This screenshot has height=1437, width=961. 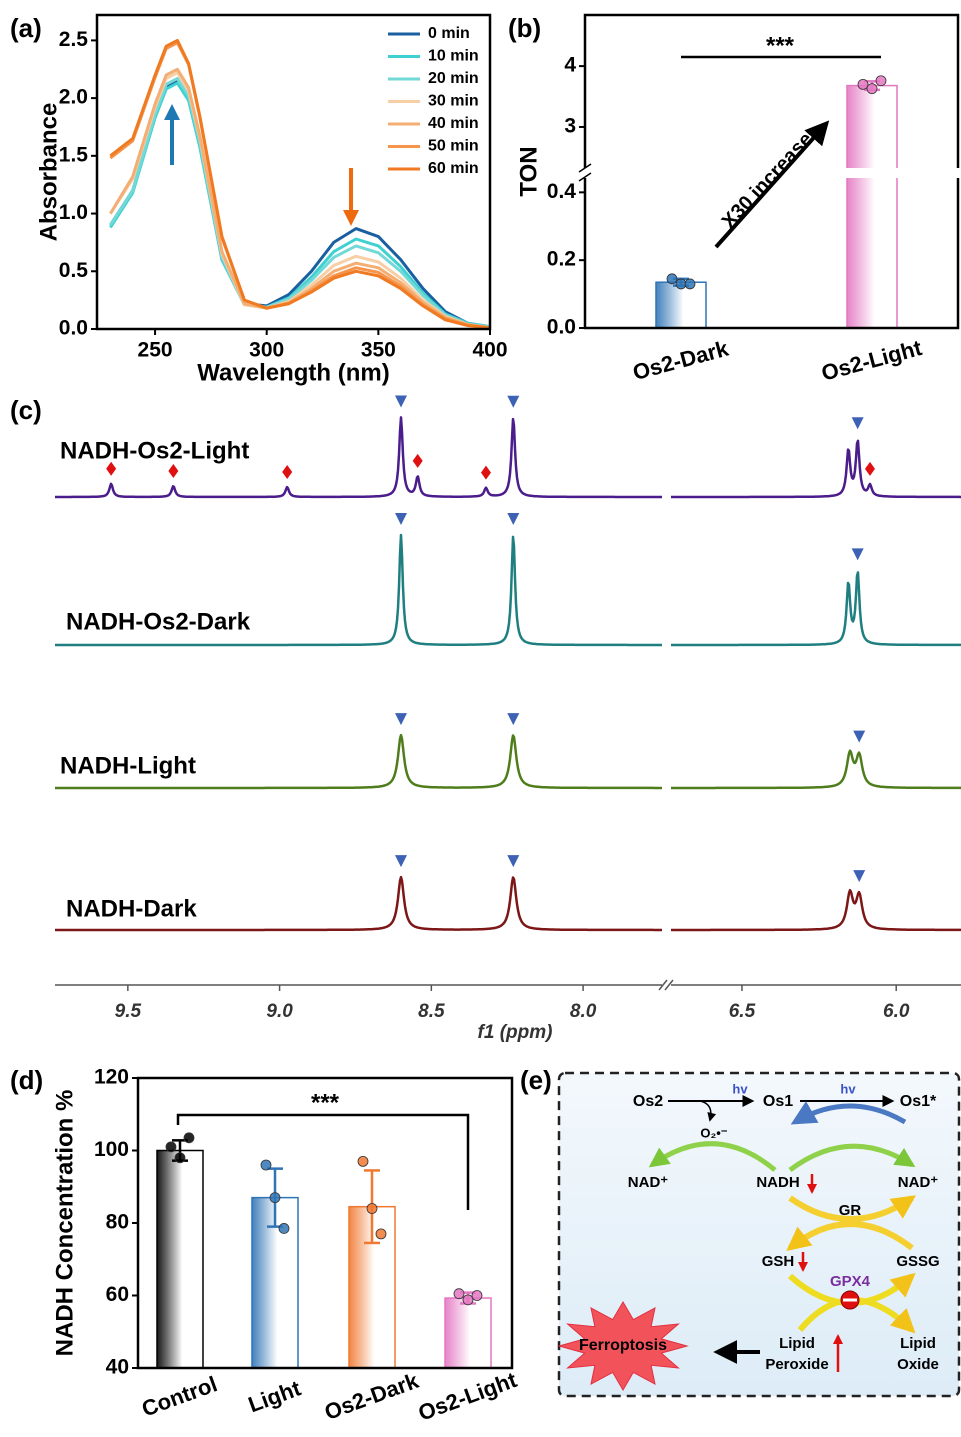 What do you see at coordinates (777, 1182) in the screenshot?
I see `node-label: NADH` at bounding box center [777, 1182].